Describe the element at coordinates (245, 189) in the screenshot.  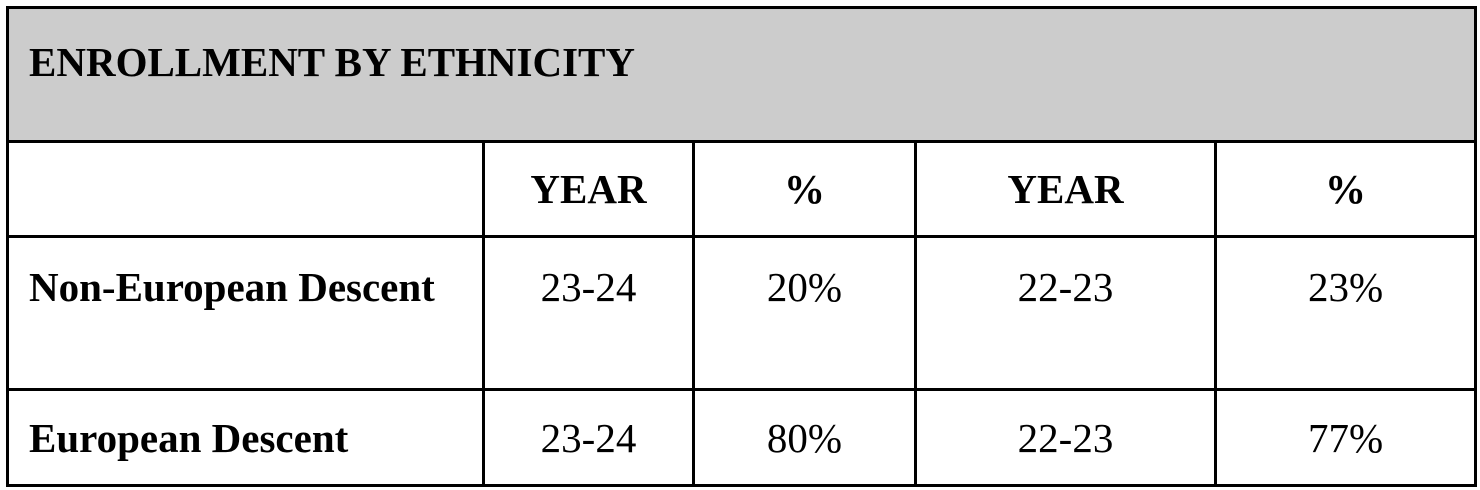
I see `header-blank` at that location.